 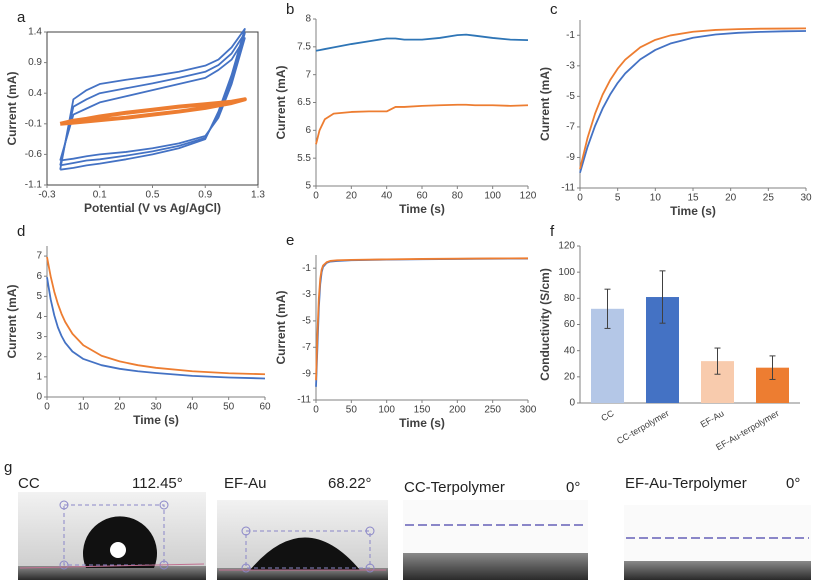 I want to click on photo-ef-au-terpolymer, so click(x=717, y=542).